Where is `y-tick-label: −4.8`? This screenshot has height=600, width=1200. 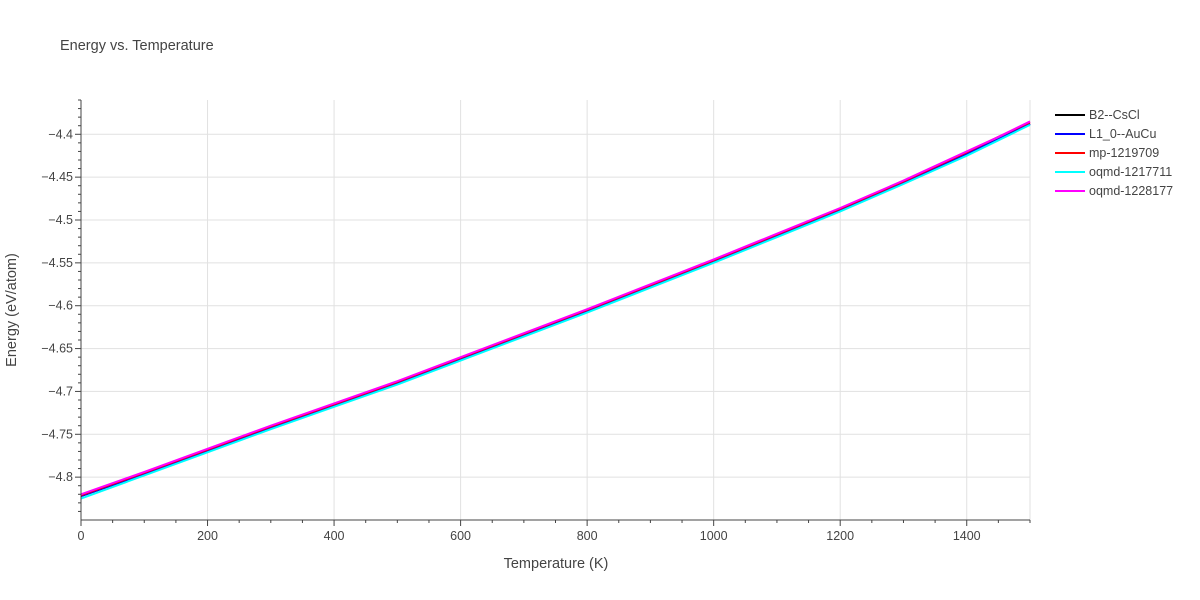
y-tick-label: −4.8 is located at coordinates (60, 477).